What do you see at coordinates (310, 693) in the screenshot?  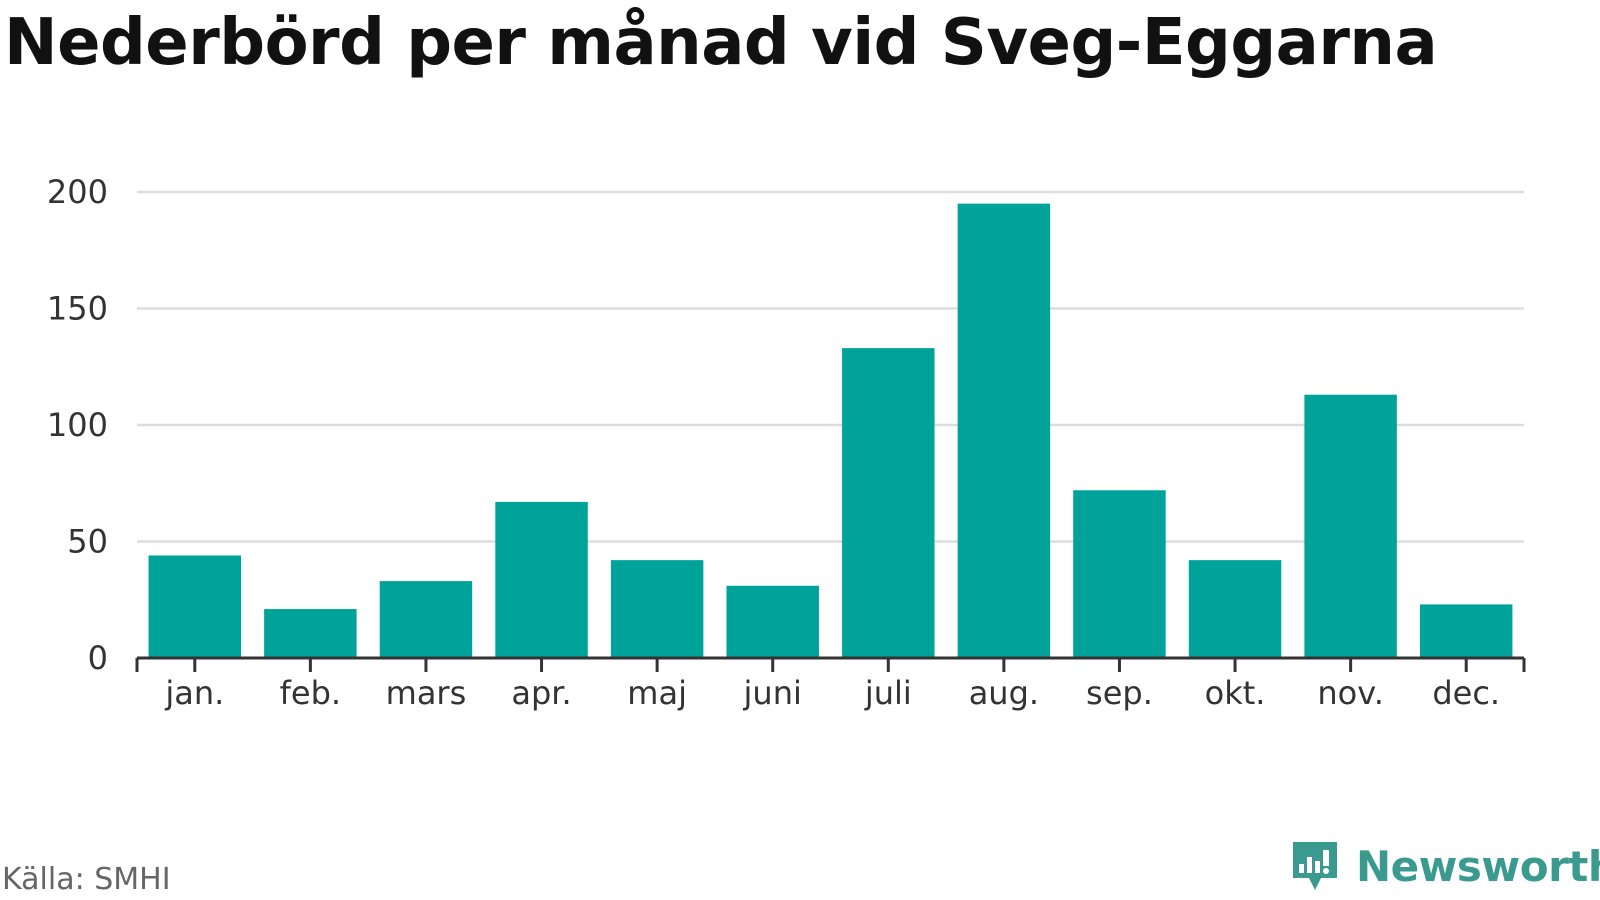 I see `x-tick-label: feb.` at bounding box center [310, 693].